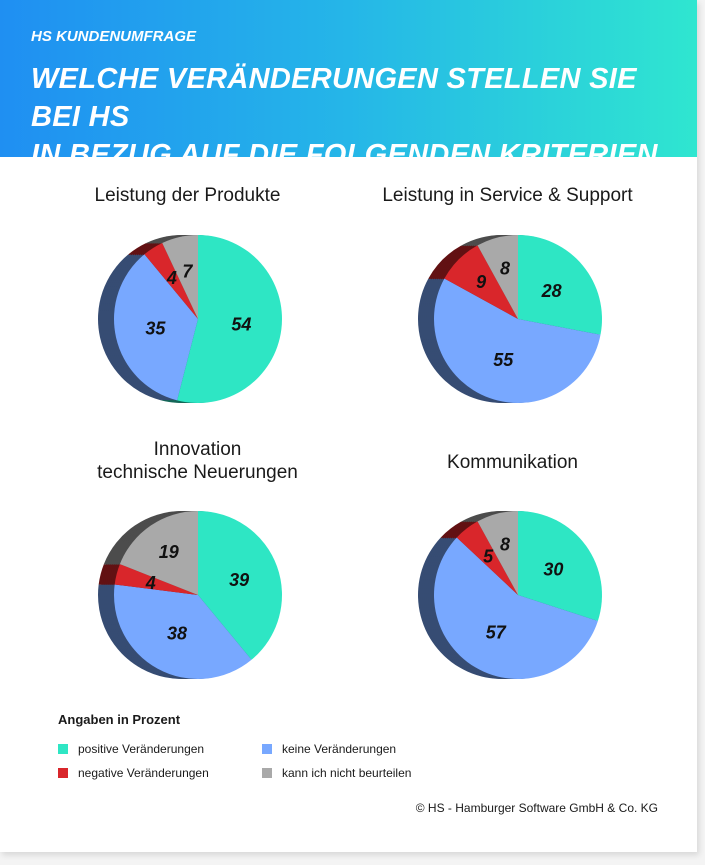 The height and width of the screenshot is (865, 705). I want to click on pie-chart-produkte: 54 35 4 7, so click(189, 319).